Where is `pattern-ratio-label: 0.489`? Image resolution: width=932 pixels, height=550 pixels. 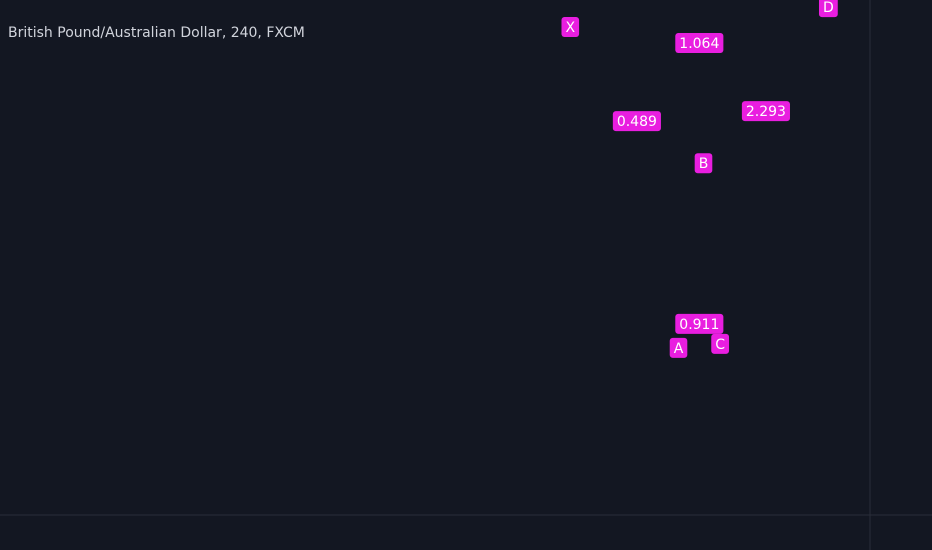 pattern-ratio-label: 0.489 is located at coordinates (637, 122).